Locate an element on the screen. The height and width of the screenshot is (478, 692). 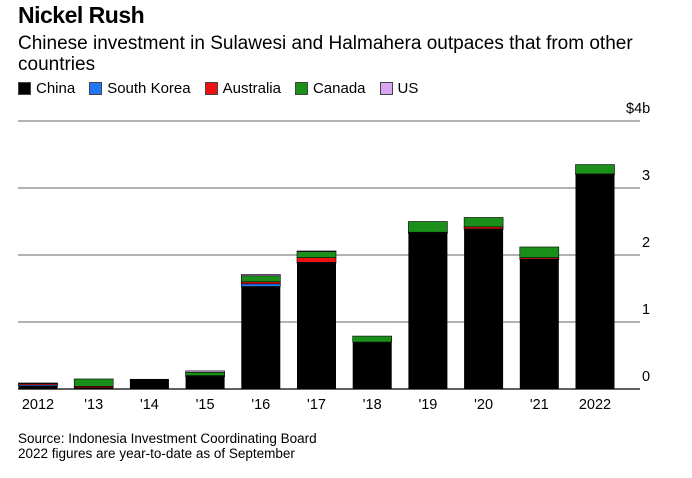
x-tick-label: '21 is located at coordinates (539, 405).